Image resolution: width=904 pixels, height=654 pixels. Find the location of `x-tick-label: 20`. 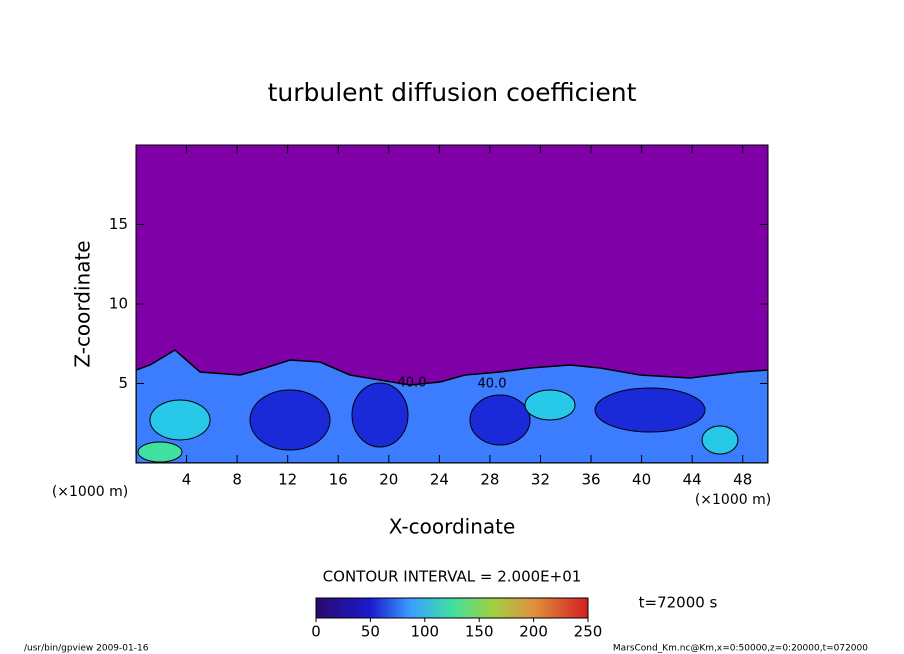

x-tick-label: 20 is located at coordinates (388, 480).